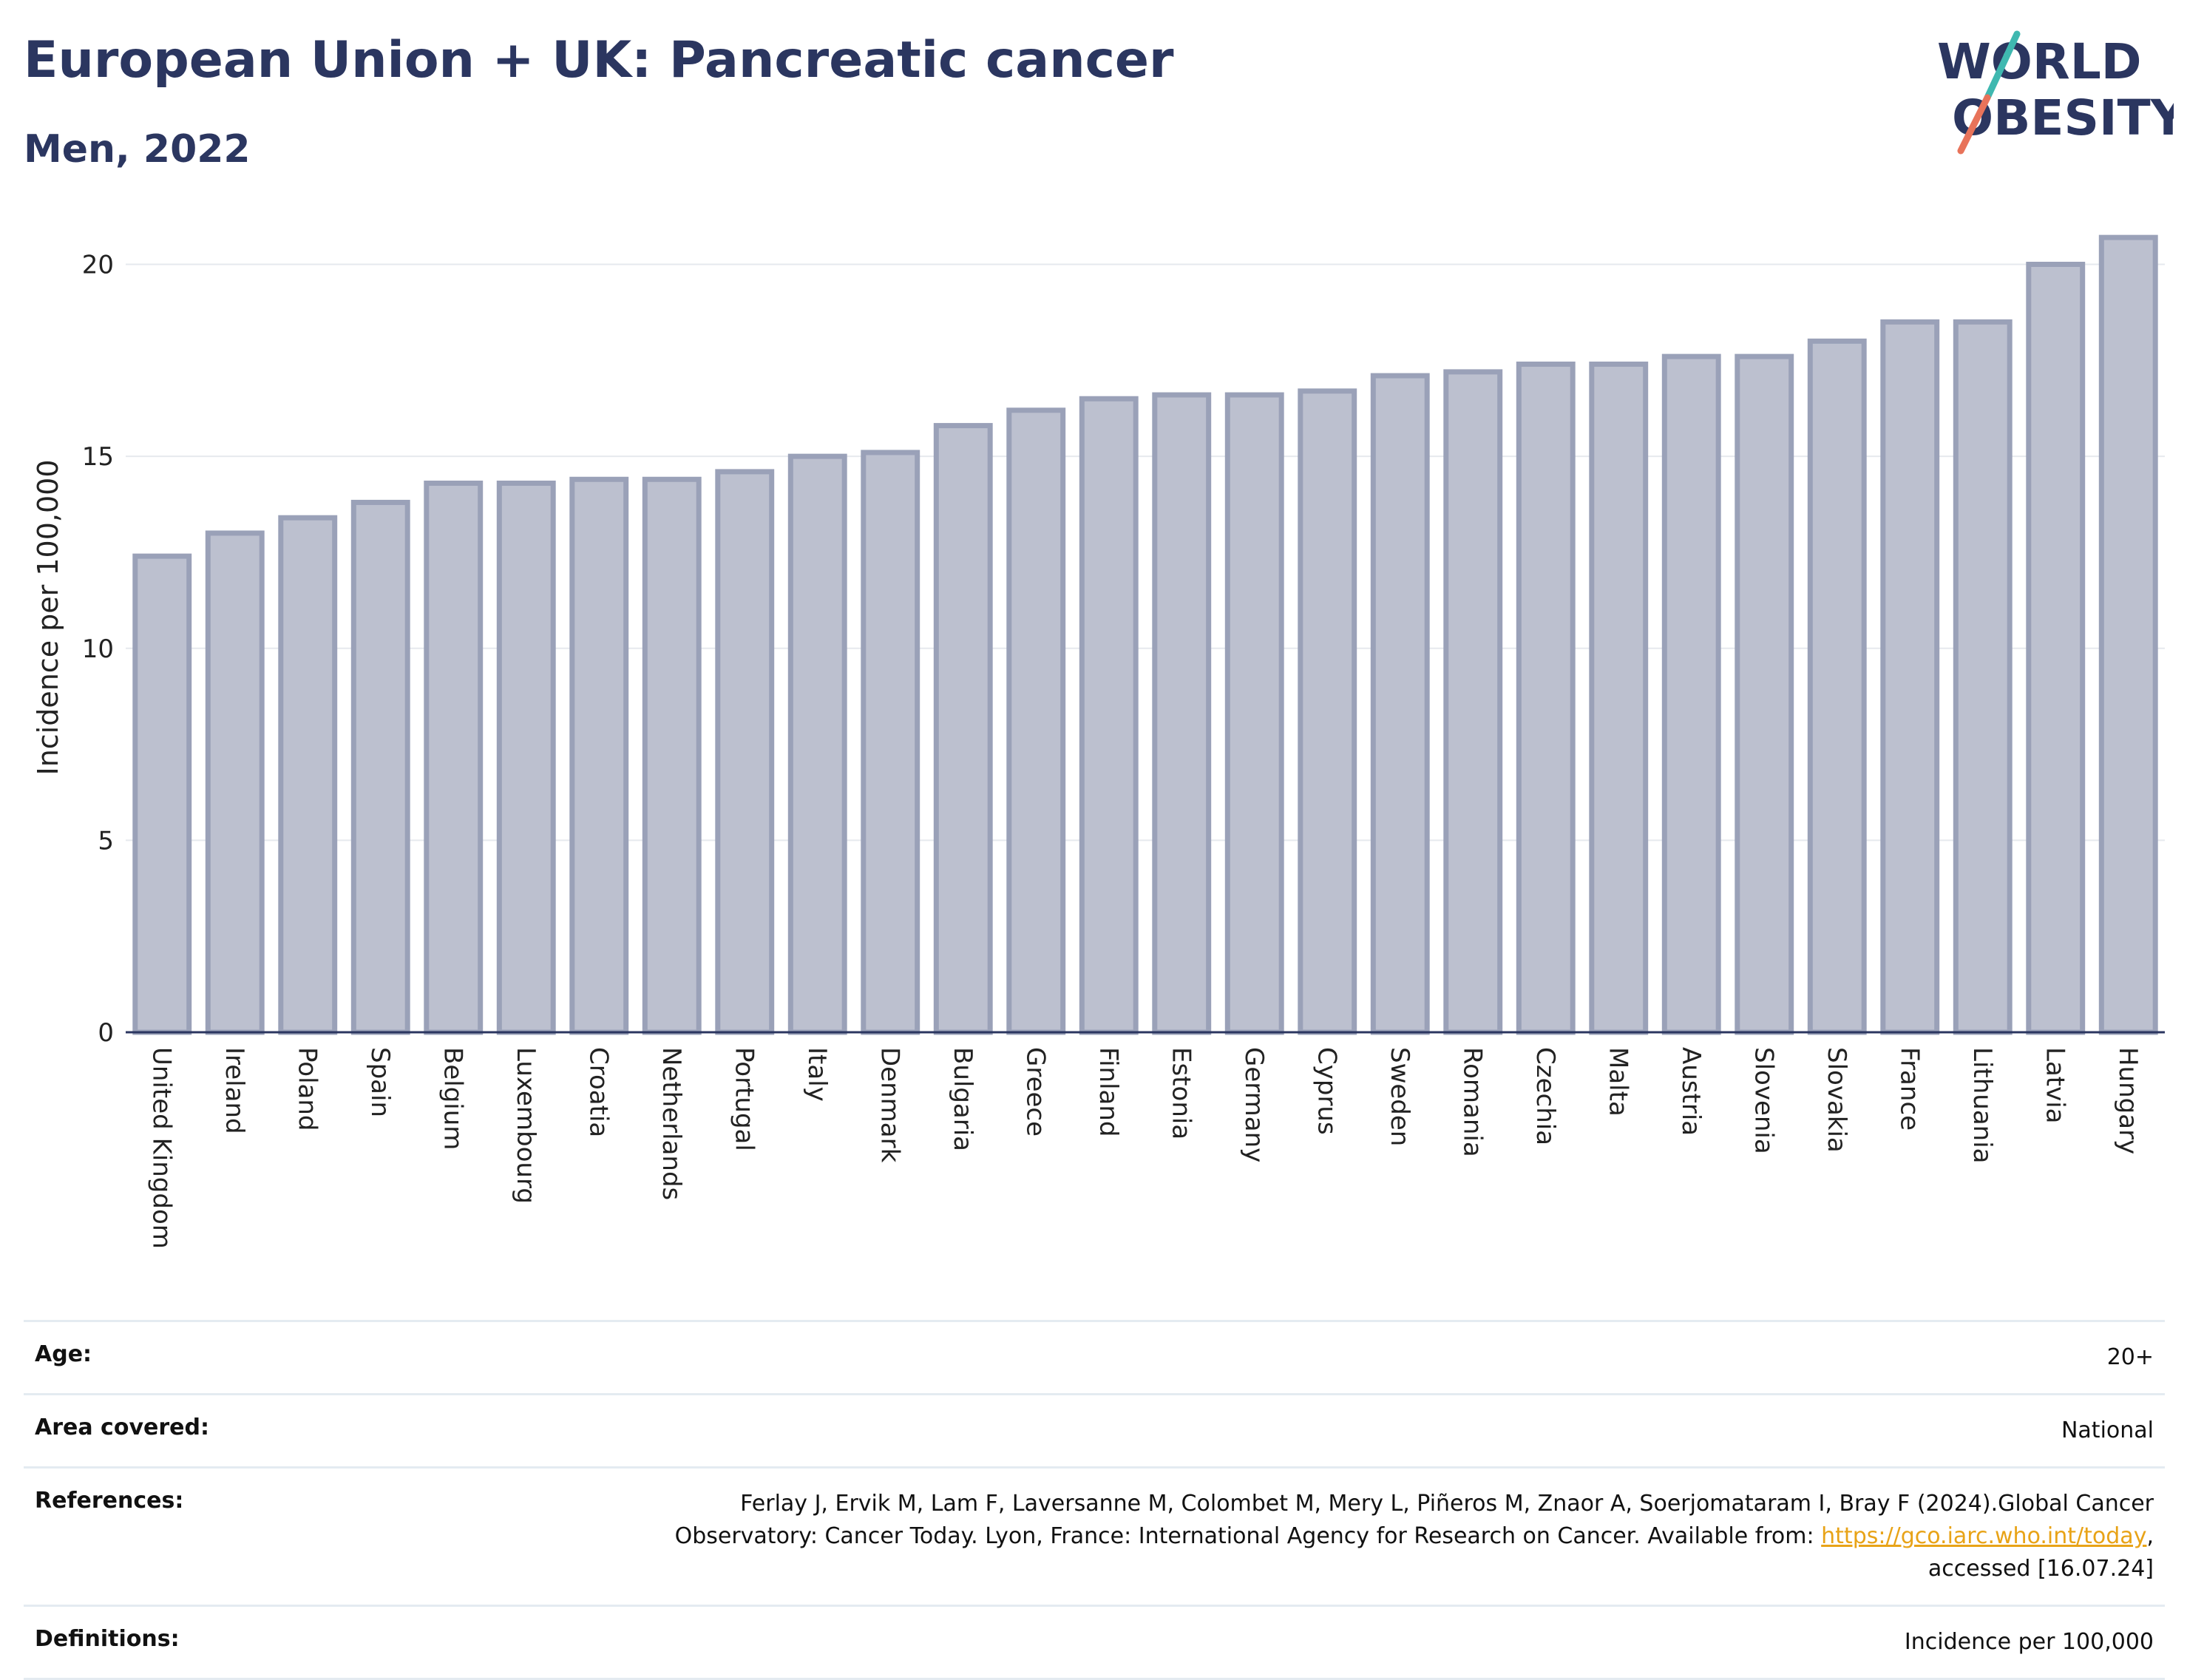 This screenshot has height=1680, width=2187. What do you see at coordinates (1836, 1100) in the screenshot?
I see `x-tick-label: Slovakia` at bounding box center [1836, 1100].